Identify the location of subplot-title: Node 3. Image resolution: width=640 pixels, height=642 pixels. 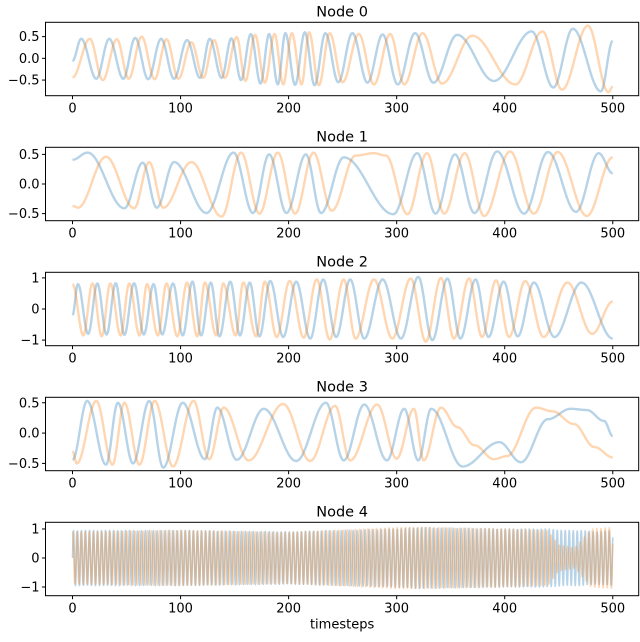
(342, 387).